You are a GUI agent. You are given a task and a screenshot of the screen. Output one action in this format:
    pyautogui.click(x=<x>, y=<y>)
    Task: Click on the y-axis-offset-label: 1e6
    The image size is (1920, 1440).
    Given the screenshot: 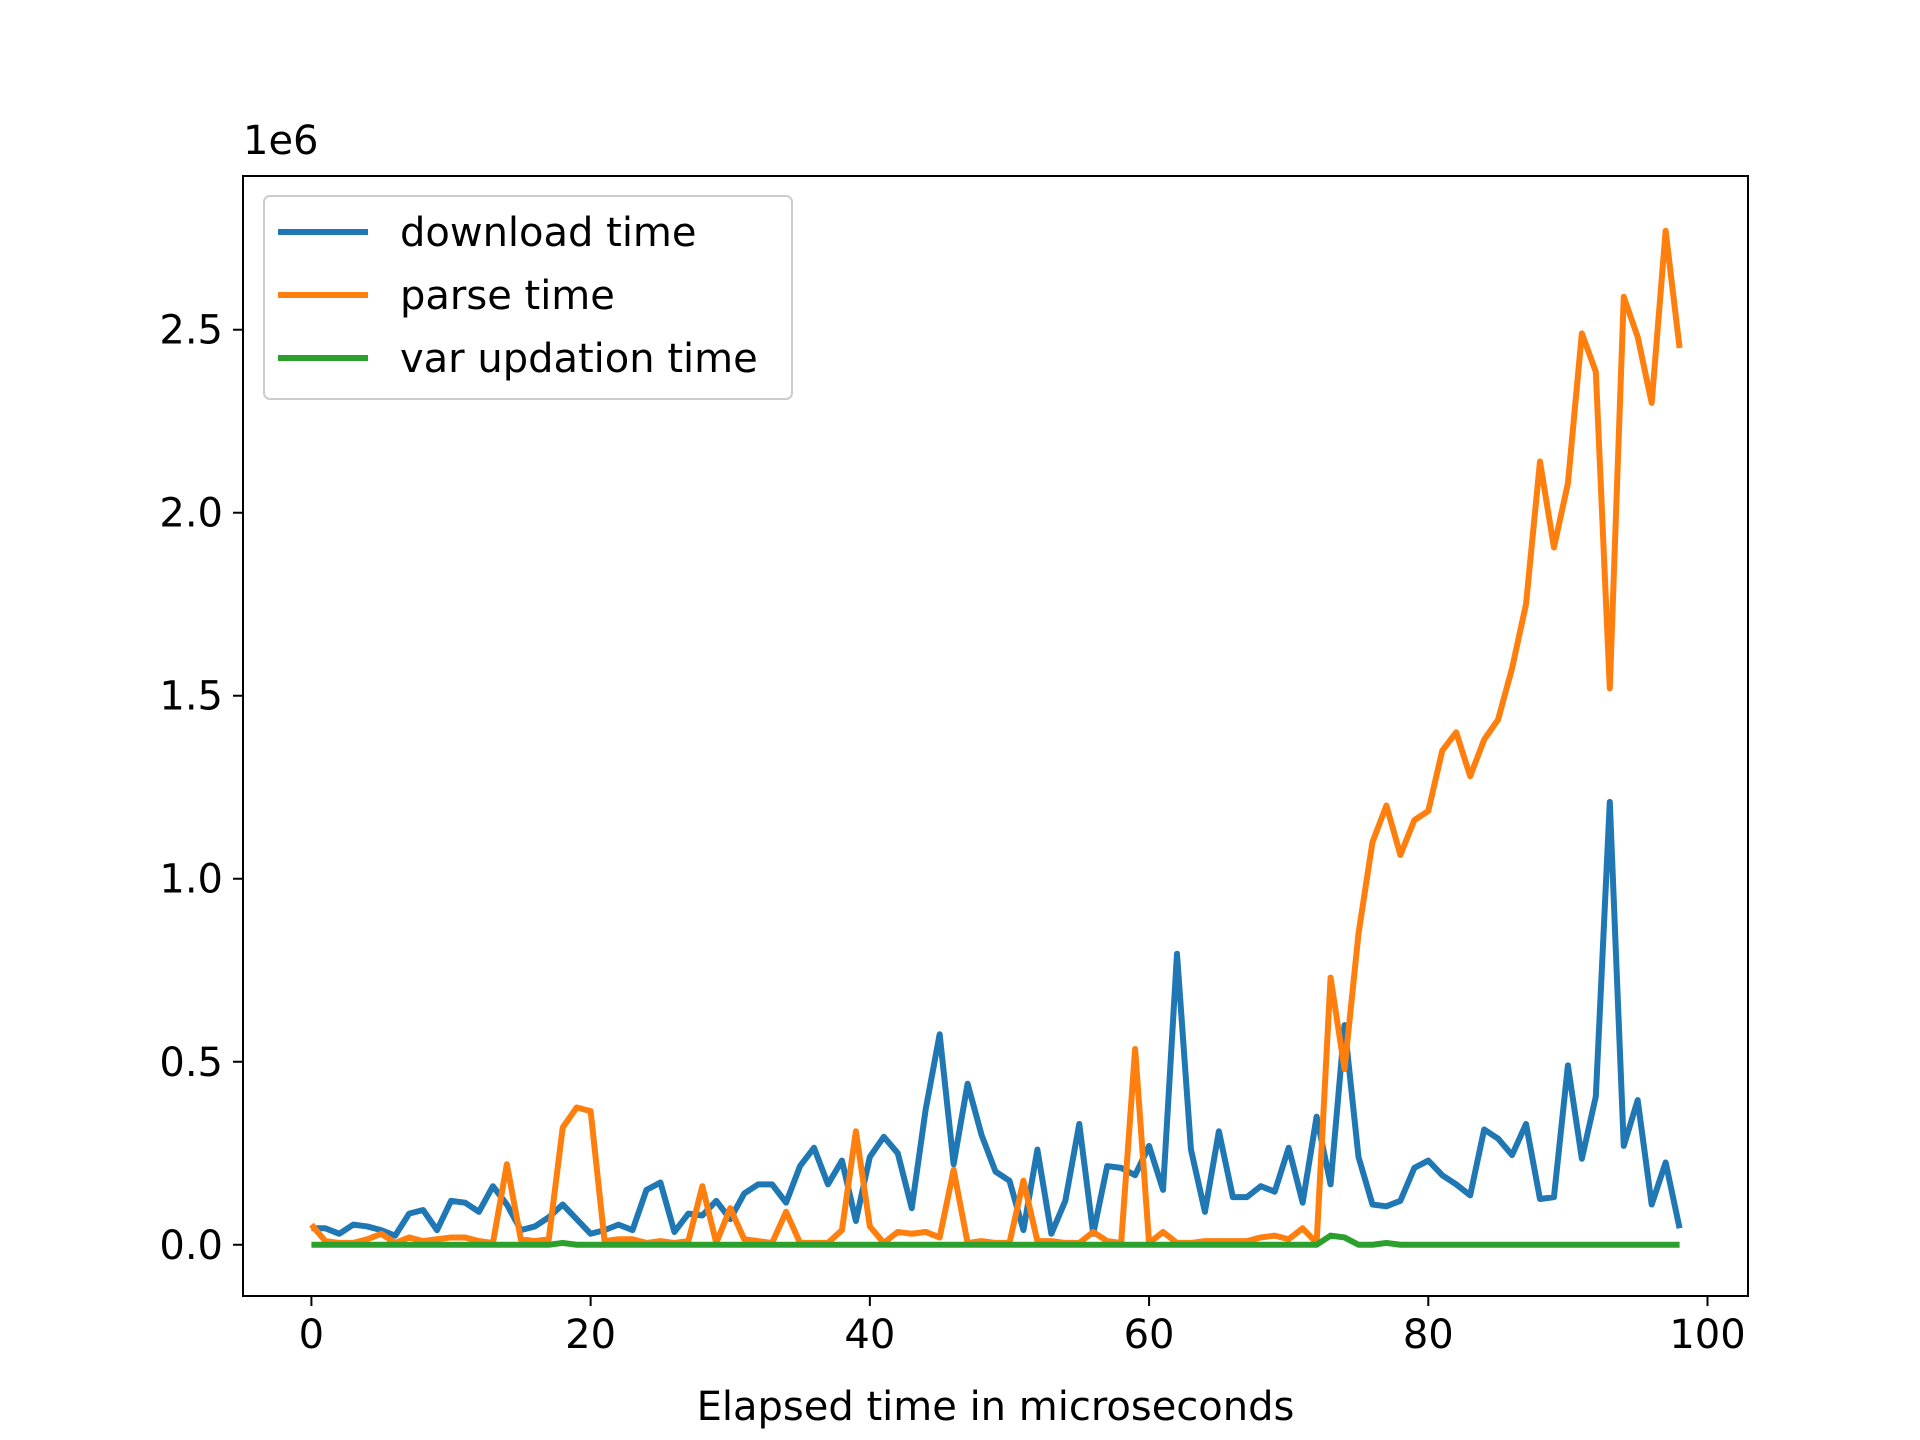 What is the action you would take?
    pyautogui.click(x=281, y=141)
    